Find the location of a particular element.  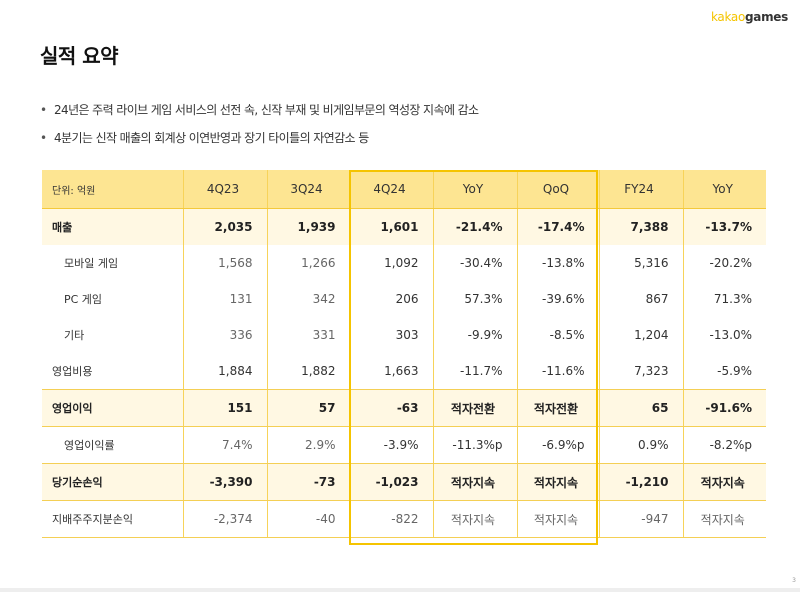

cell: 206 is located at coordinates (392, 299).